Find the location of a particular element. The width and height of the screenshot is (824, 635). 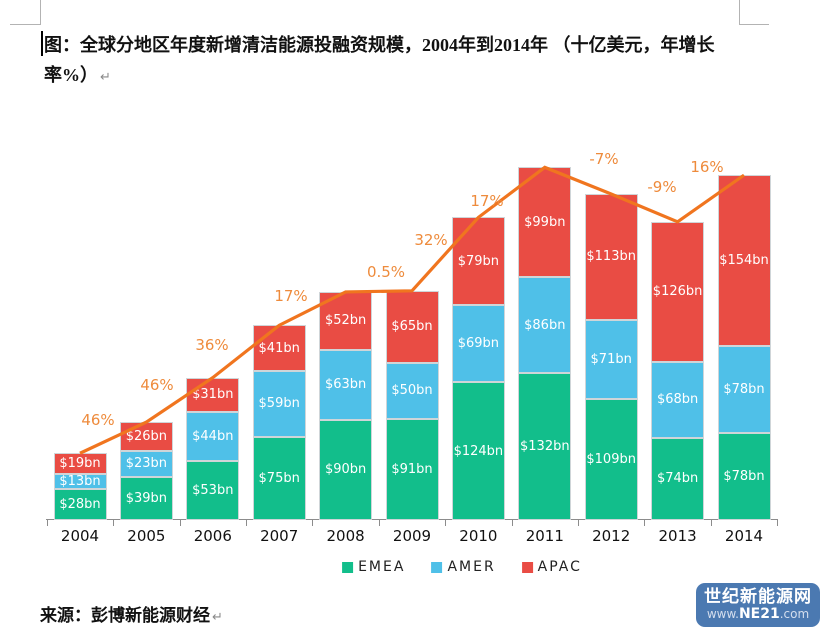

bar-segment-amer: $86bn is located at coordinates (545, 325).